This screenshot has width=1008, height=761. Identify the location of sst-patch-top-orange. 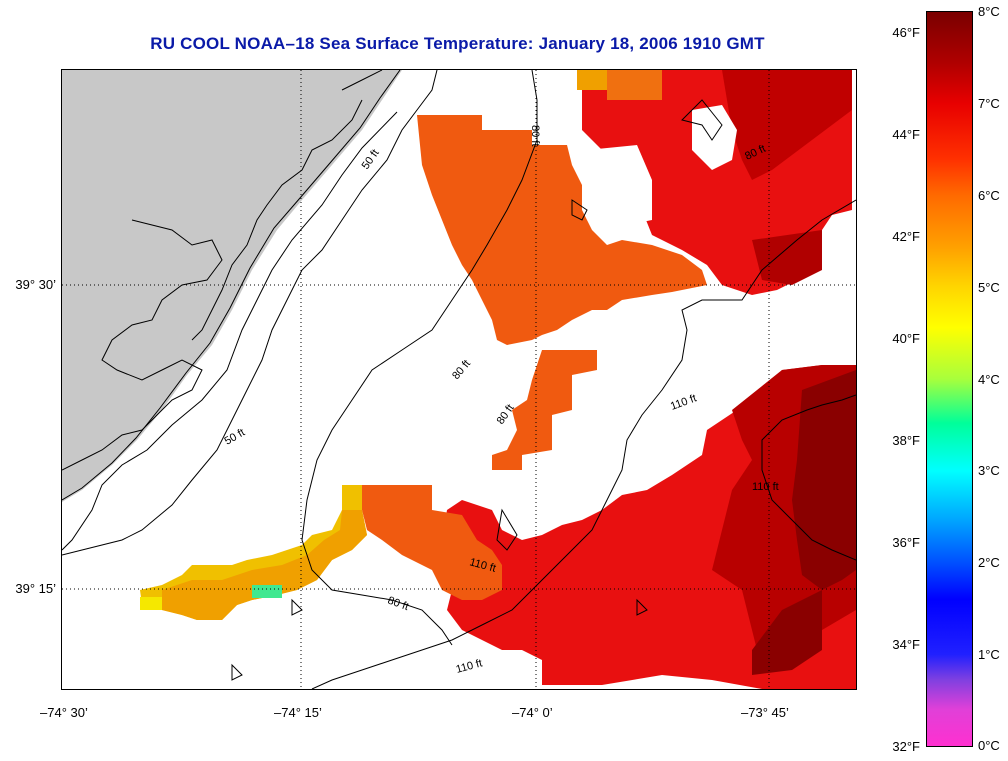
(619, 85).